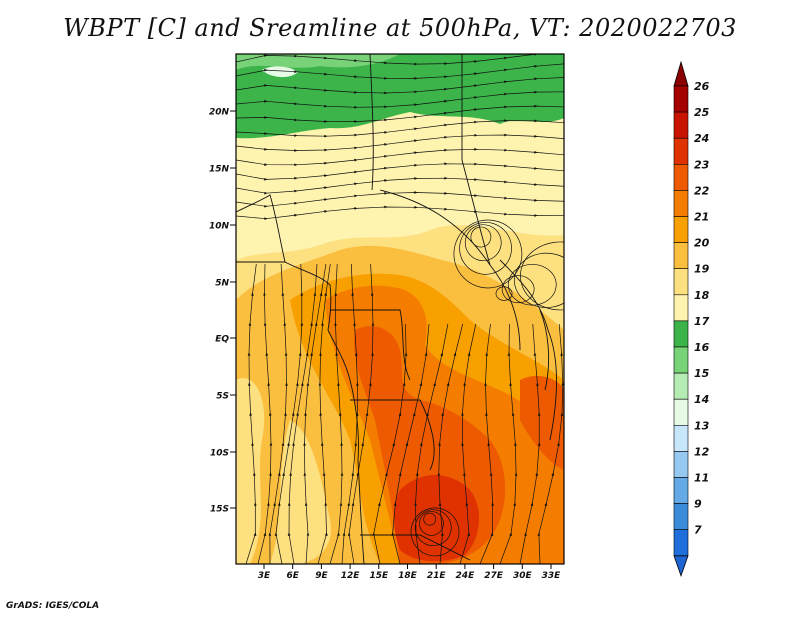  I want to click on colorbar-label: 21, so click(701, 217).